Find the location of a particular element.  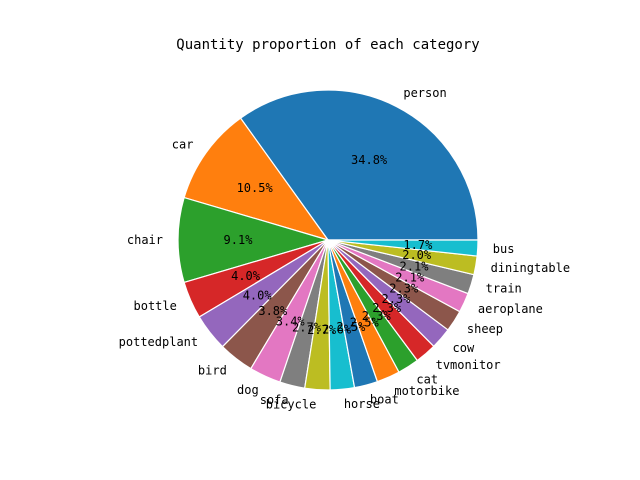

pct-label-sofa: 2.7% is located at coordinates (307, 327).